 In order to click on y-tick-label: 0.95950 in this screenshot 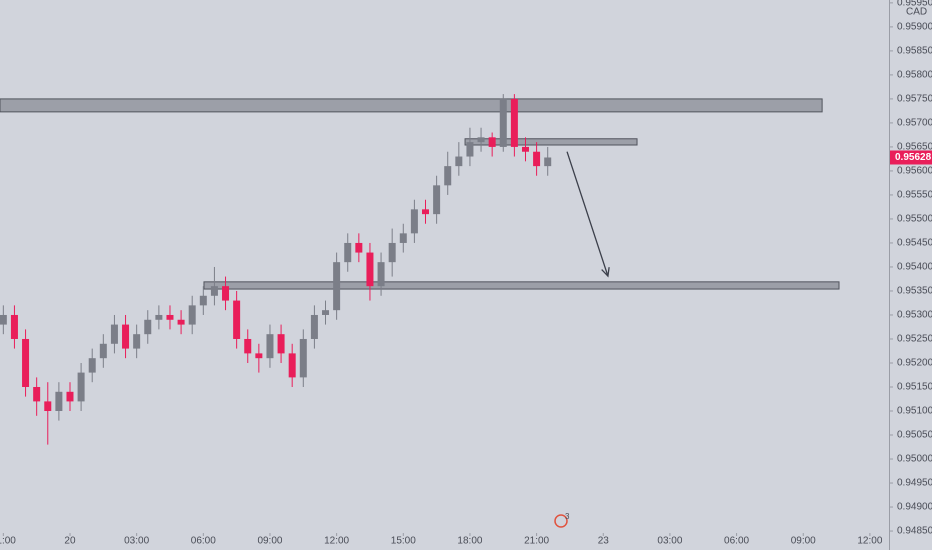, I will do `click(914, 4)`.